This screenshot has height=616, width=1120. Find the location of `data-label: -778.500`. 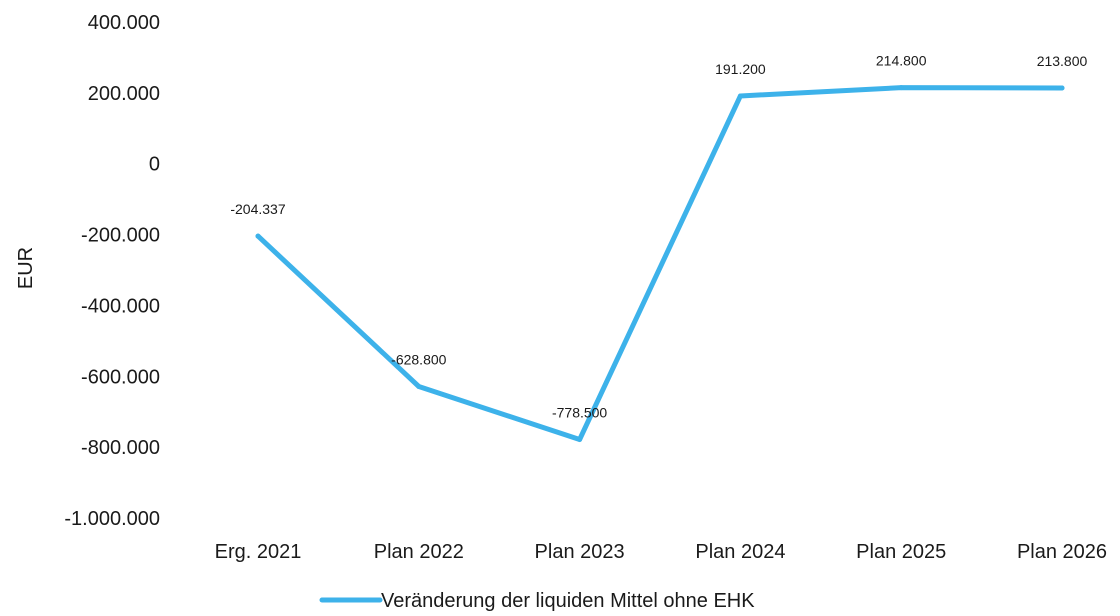

data-label: -778.500 is located at coordinates (579, 413).